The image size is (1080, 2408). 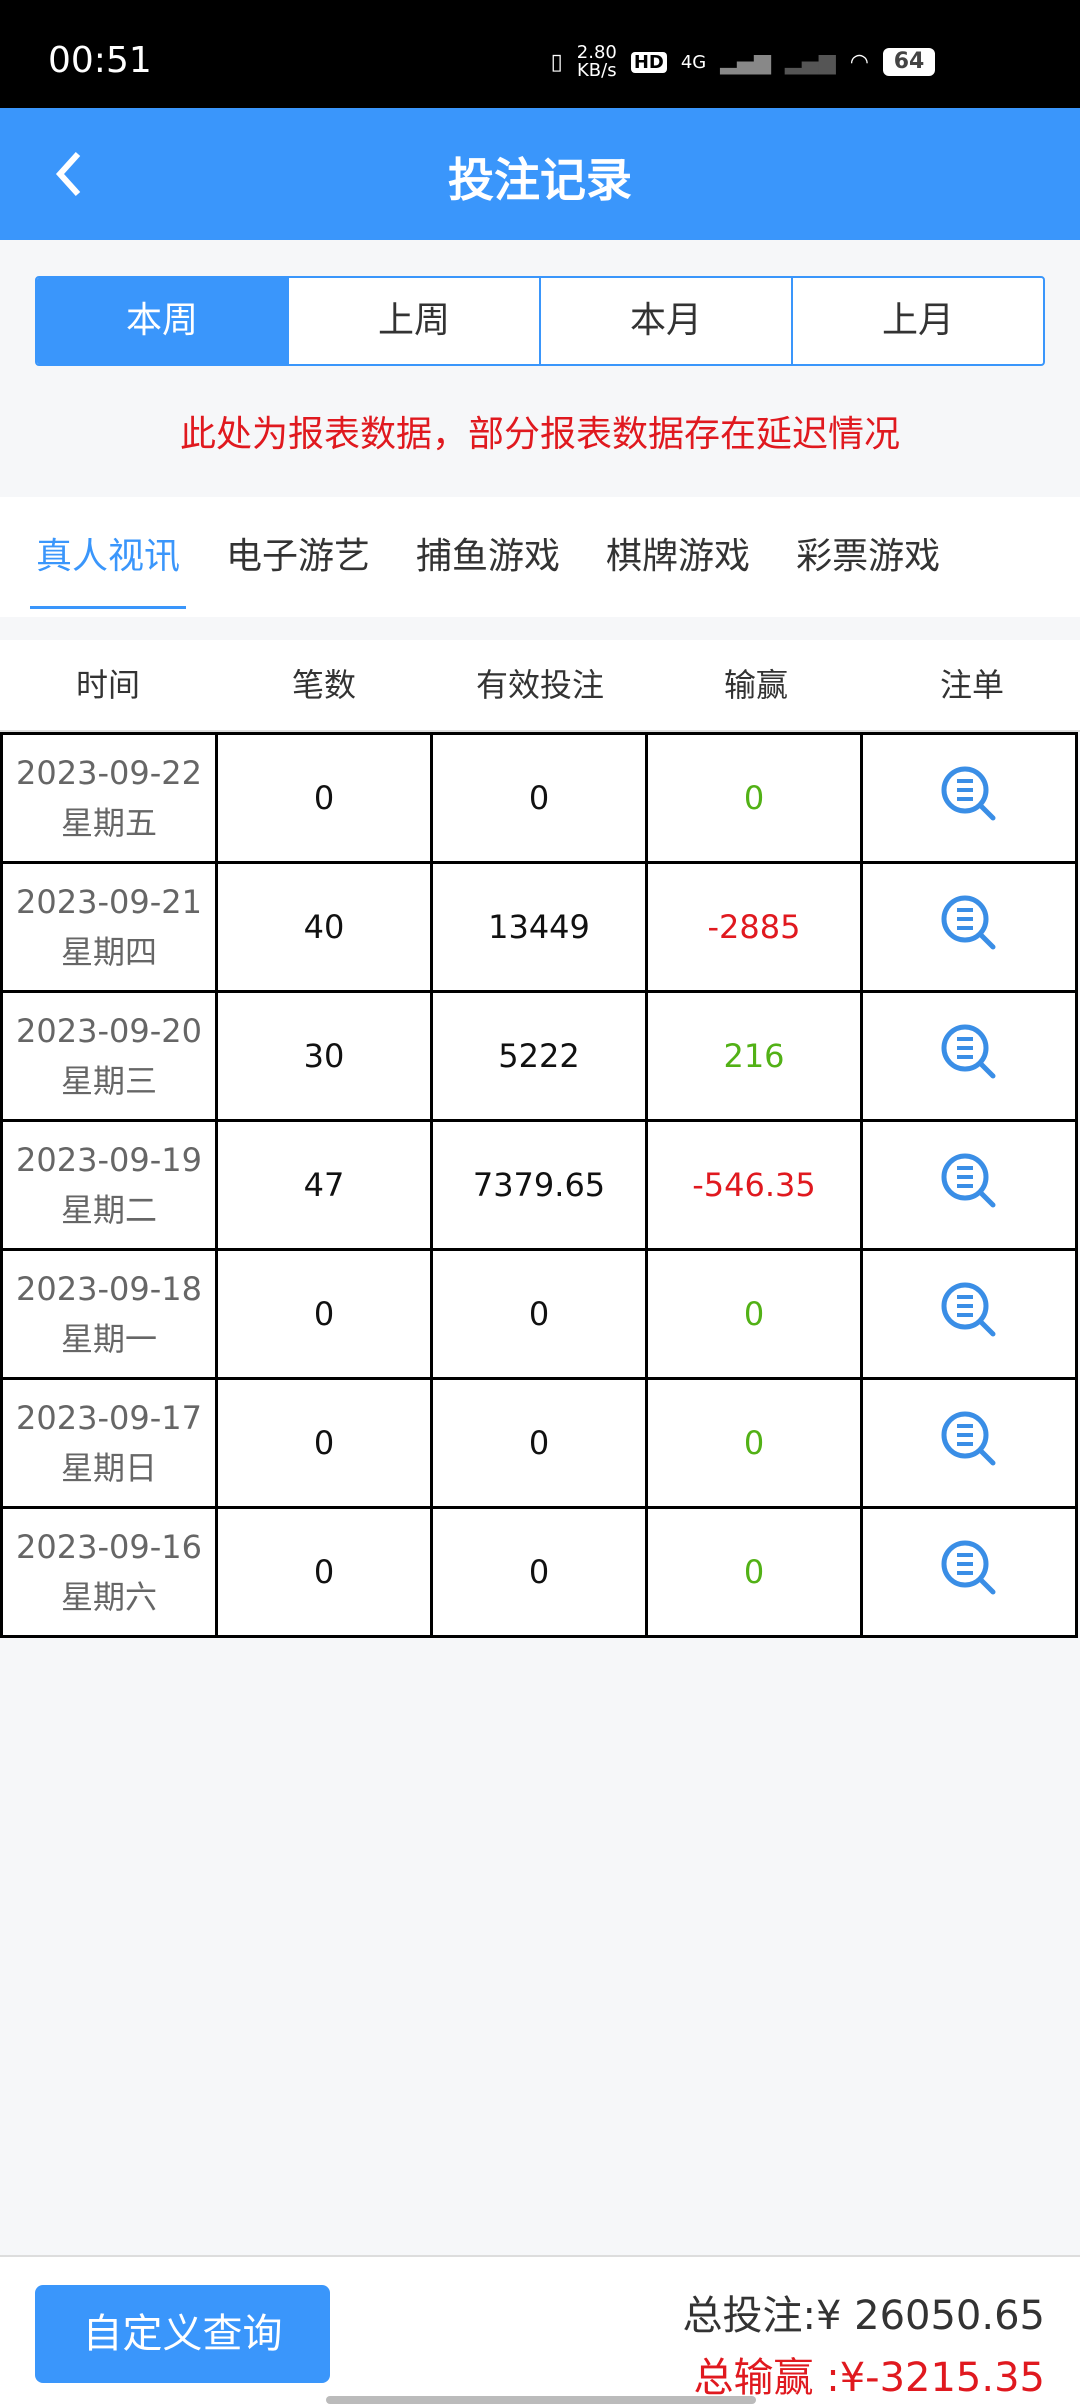 I want to click on status-bar: 00:51 ▯ 2.80 KB/s HD 4G ▂▄▆ ▂▄▆ ◠ 64, so click(x=540, y=54).